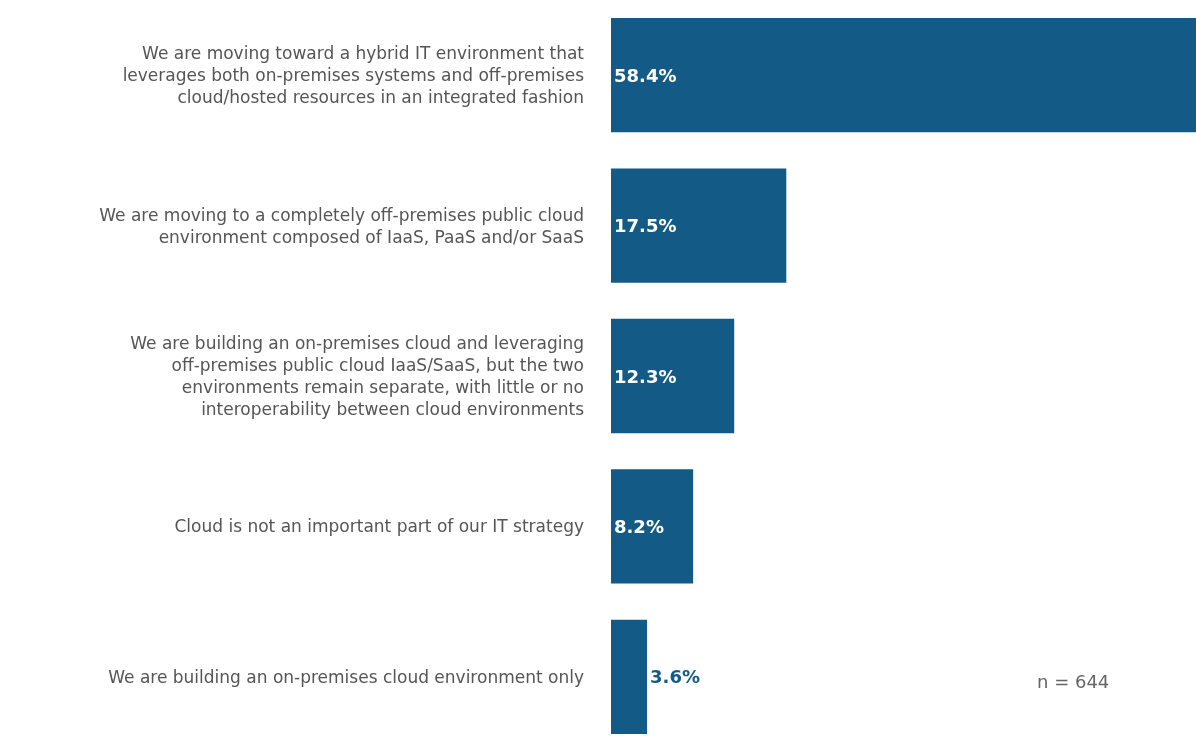 The width and height of the screenshot is (1196, 752). Describe the element at coordinates (645, 376) in the screenshot. I see `data-label: 12.3%` at that location.